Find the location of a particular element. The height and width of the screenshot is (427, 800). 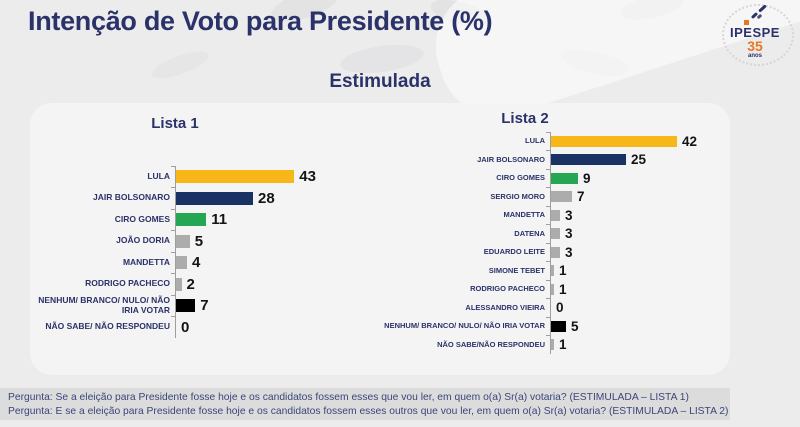

chart-subtitle: Estimulada is located at coordinates (380, 81).